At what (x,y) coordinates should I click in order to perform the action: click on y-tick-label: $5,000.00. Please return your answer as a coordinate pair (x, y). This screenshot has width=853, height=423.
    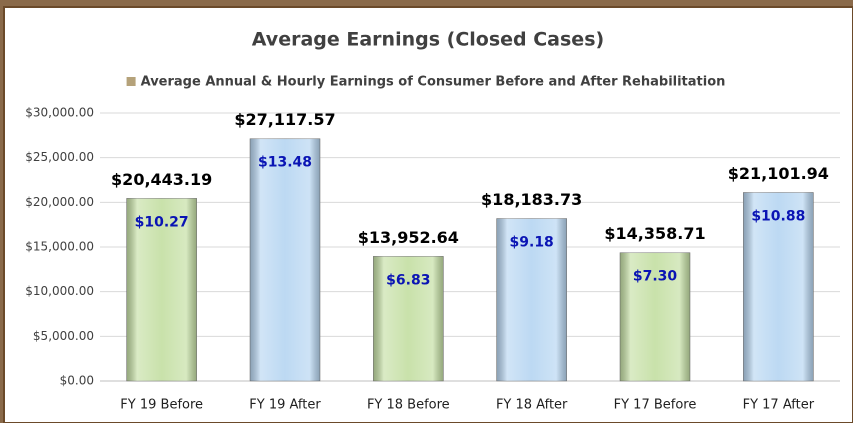
    Looking at the image, I should click on (63, 336).